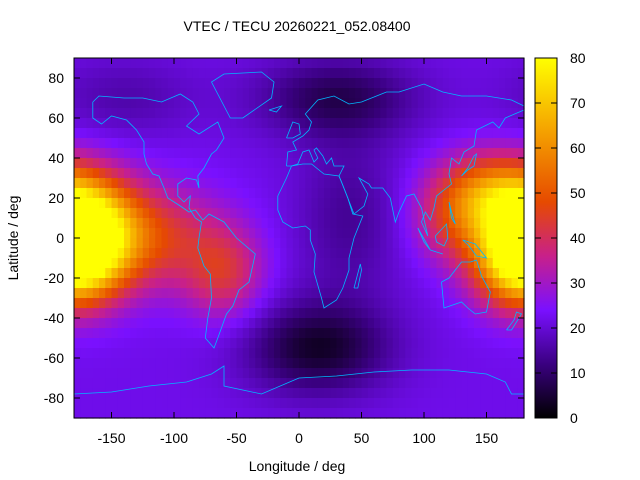 The height and width of the screenshot is (480, 640). Describe the element at coordinates (54, 358) in the screenshot. I see `y-tick-label: -60` at that location.